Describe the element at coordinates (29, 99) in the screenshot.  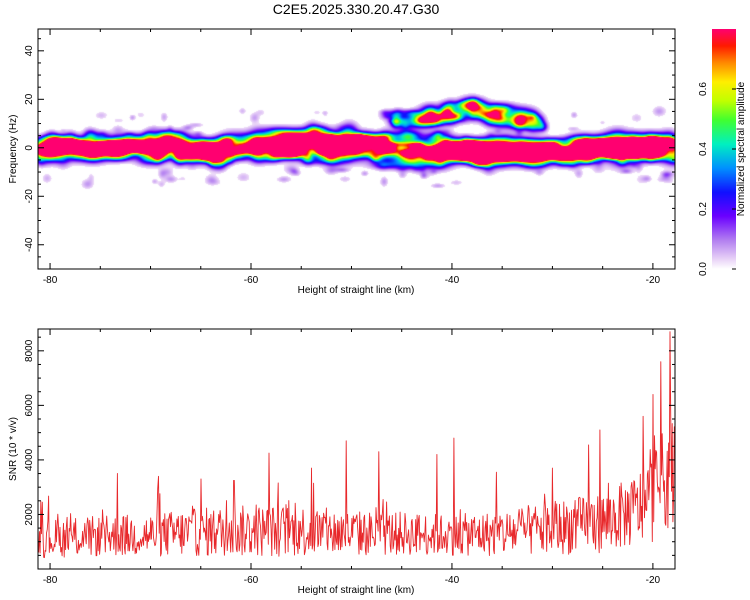
I see `spectrogram-ytick-label: 20` at that location.